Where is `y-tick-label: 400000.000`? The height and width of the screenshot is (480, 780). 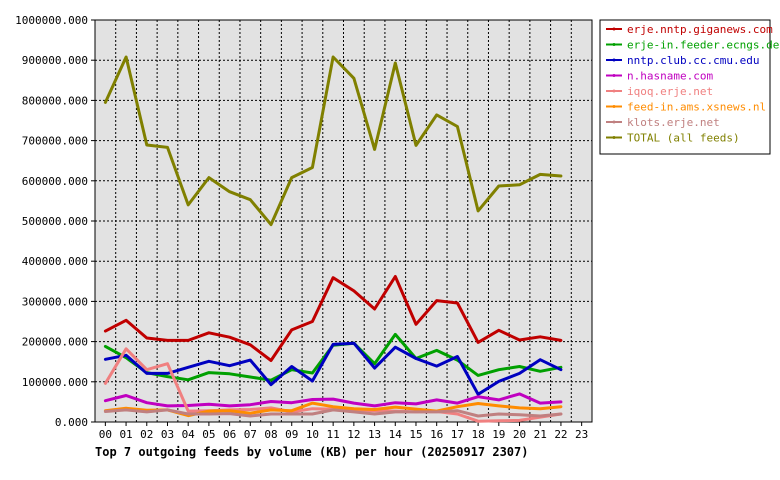 y-tick-label: 400000.000 is located at coordinates (55, 261).